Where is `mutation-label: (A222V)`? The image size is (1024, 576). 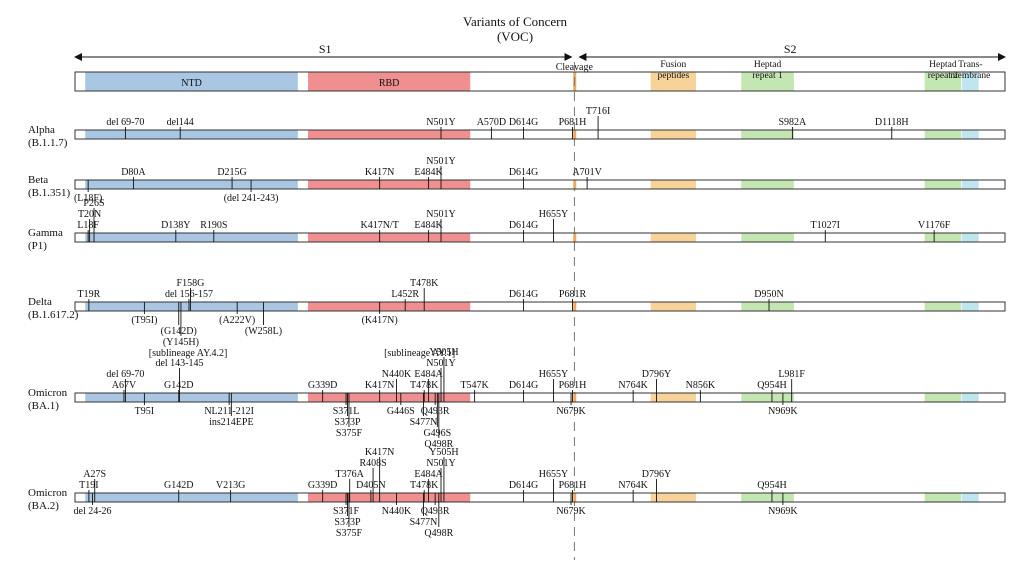
mutation-label: (A222V) is located at coordinates (237, 320).